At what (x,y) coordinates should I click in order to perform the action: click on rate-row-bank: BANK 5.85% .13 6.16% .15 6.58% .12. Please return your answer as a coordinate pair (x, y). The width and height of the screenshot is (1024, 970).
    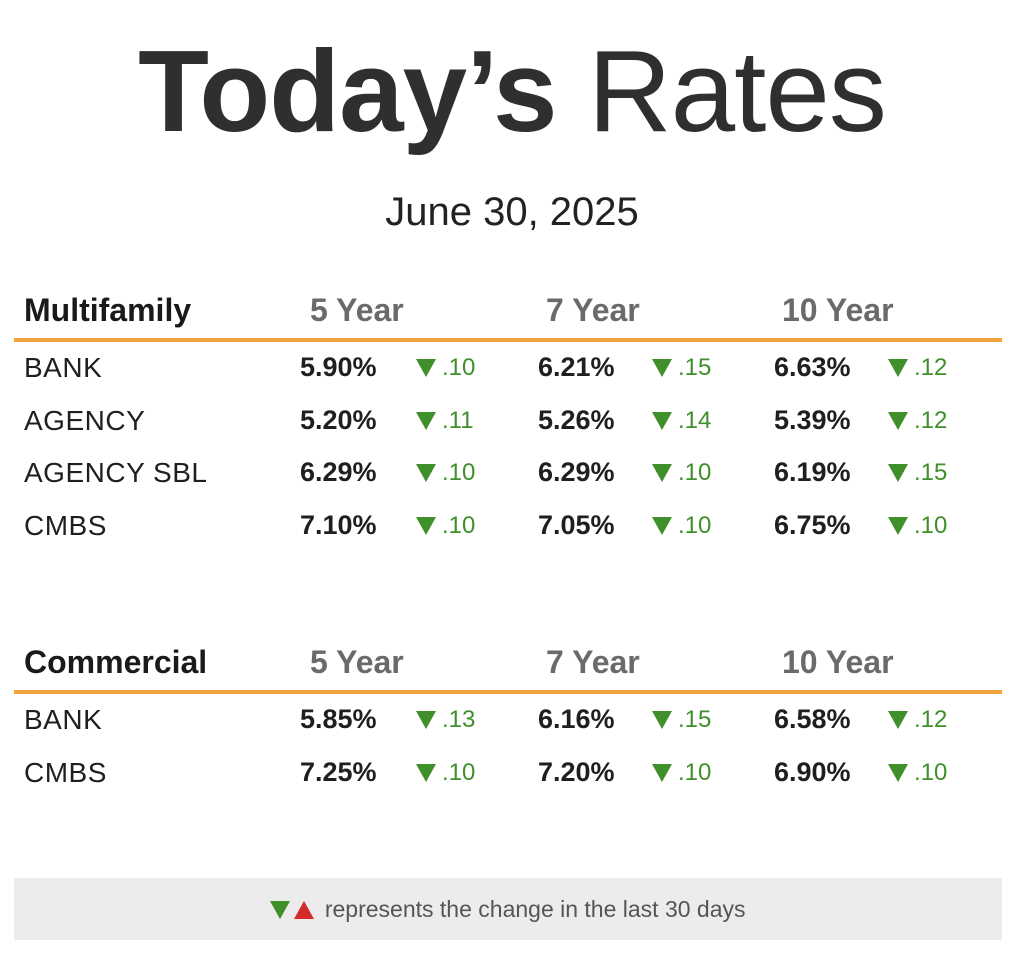
    Looking at the image, I should click on (508, 720).